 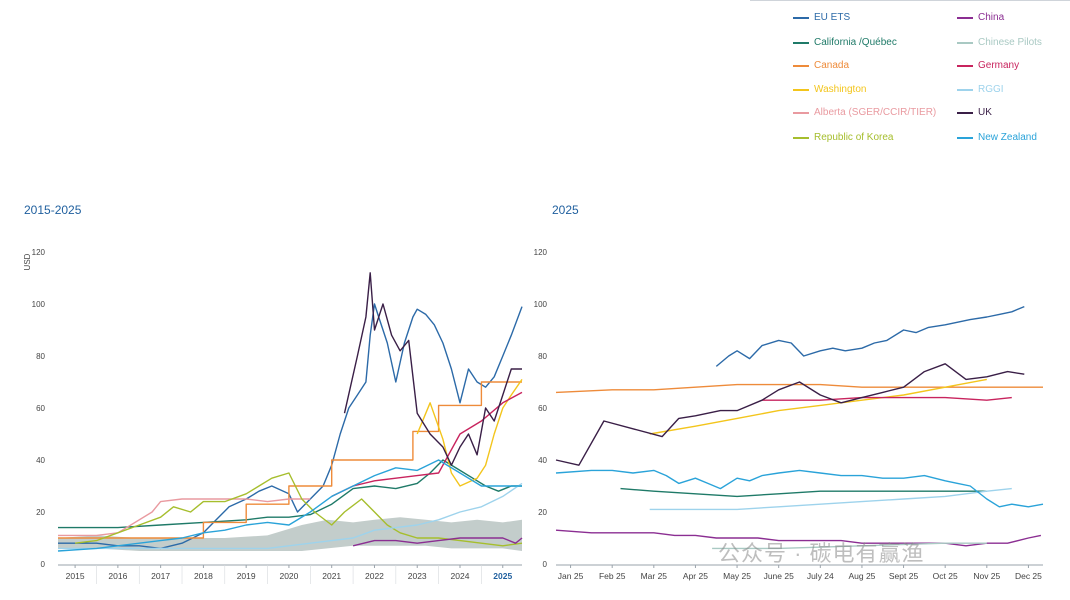 I want to click on legend-item-washington: Washington, so click(x=829, y=89).